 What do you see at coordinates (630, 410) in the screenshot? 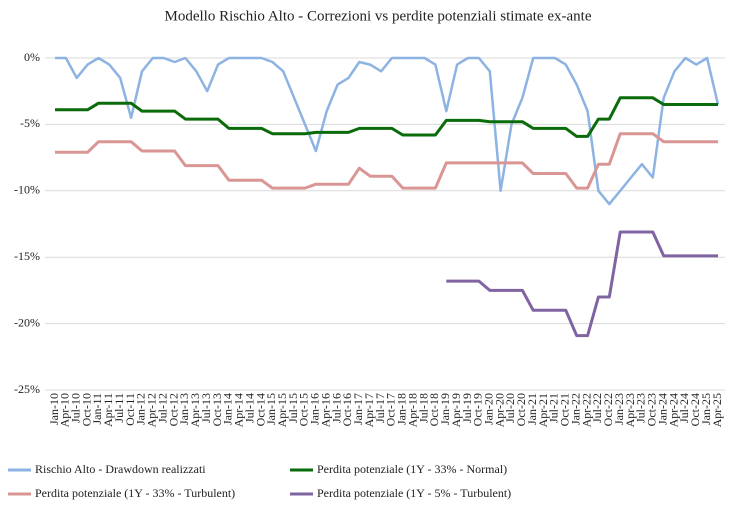
I see `x-tick-label: Apr-23` at bounding box center [630, 410].